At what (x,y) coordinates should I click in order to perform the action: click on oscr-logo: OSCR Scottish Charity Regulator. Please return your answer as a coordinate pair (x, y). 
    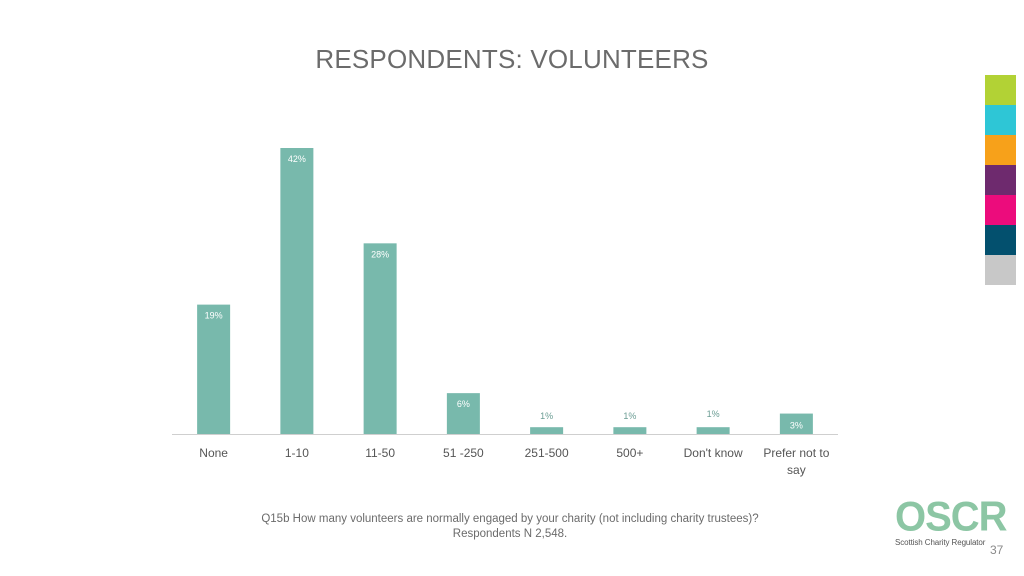
    Looking at the image, I should click on (951, 524).